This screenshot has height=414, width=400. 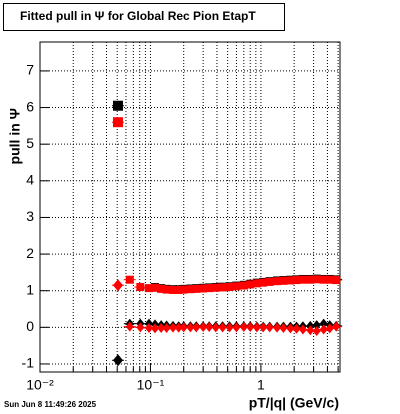 I want to click on x-tick-label: 1, so click(x=261, y=385).